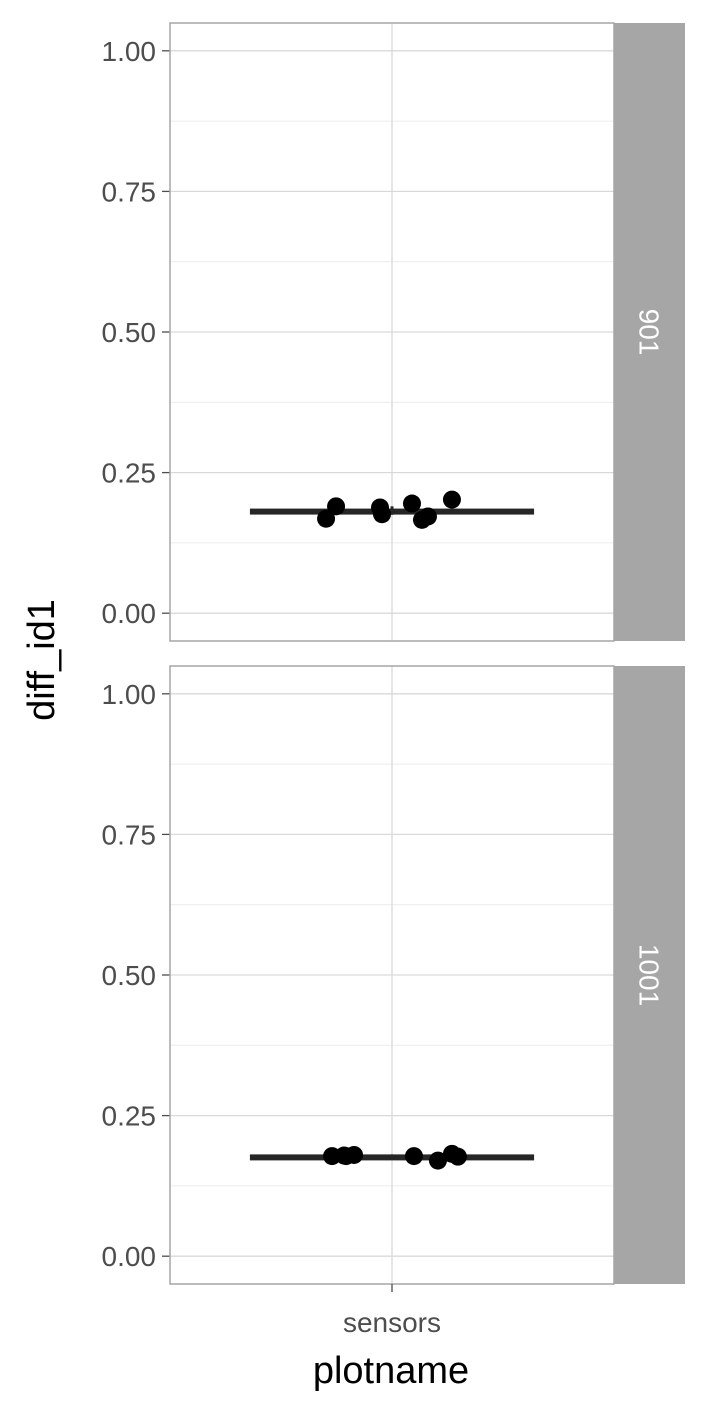 The width and height of the screenshot is (708, 1417). What do you see at coordinates (392, 1322) in the screenshot?
I see `x-tick-label: sensors` at bounding box center [392, 1322].